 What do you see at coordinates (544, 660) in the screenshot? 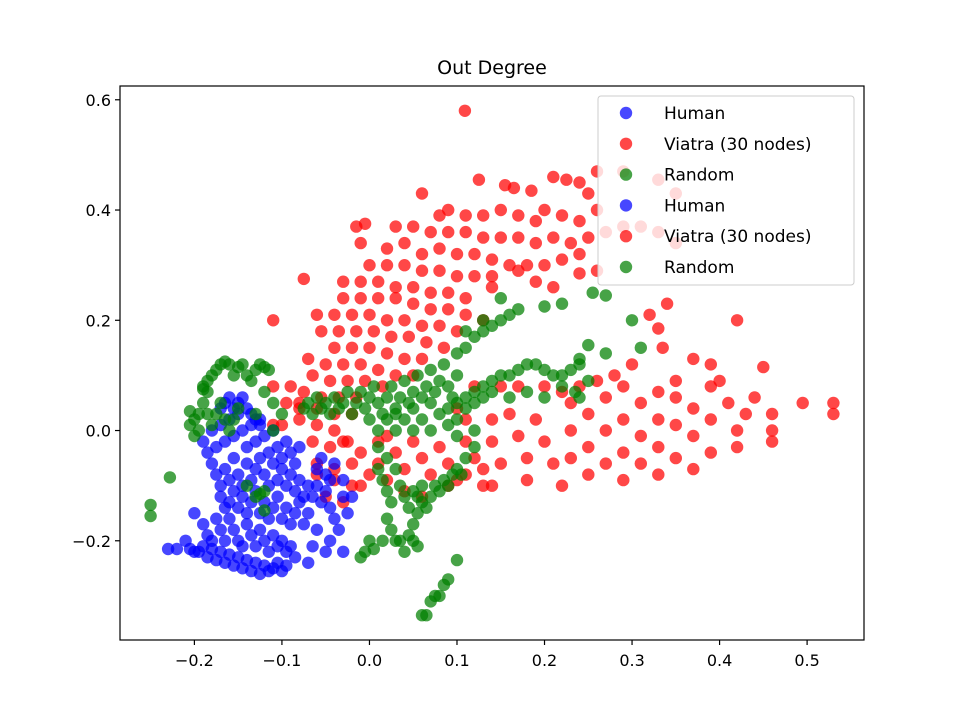
I see `x-tick-label: 0.2` at bounding box center [544, 660].